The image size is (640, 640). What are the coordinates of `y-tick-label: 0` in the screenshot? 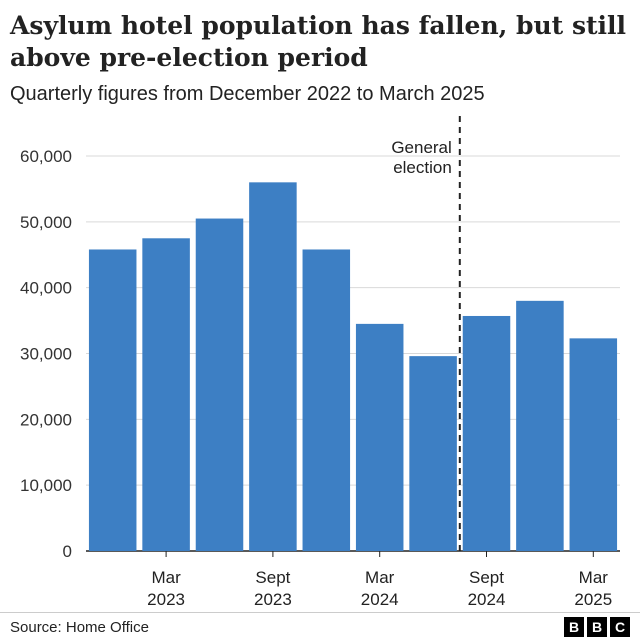 It's located at (67, 551).